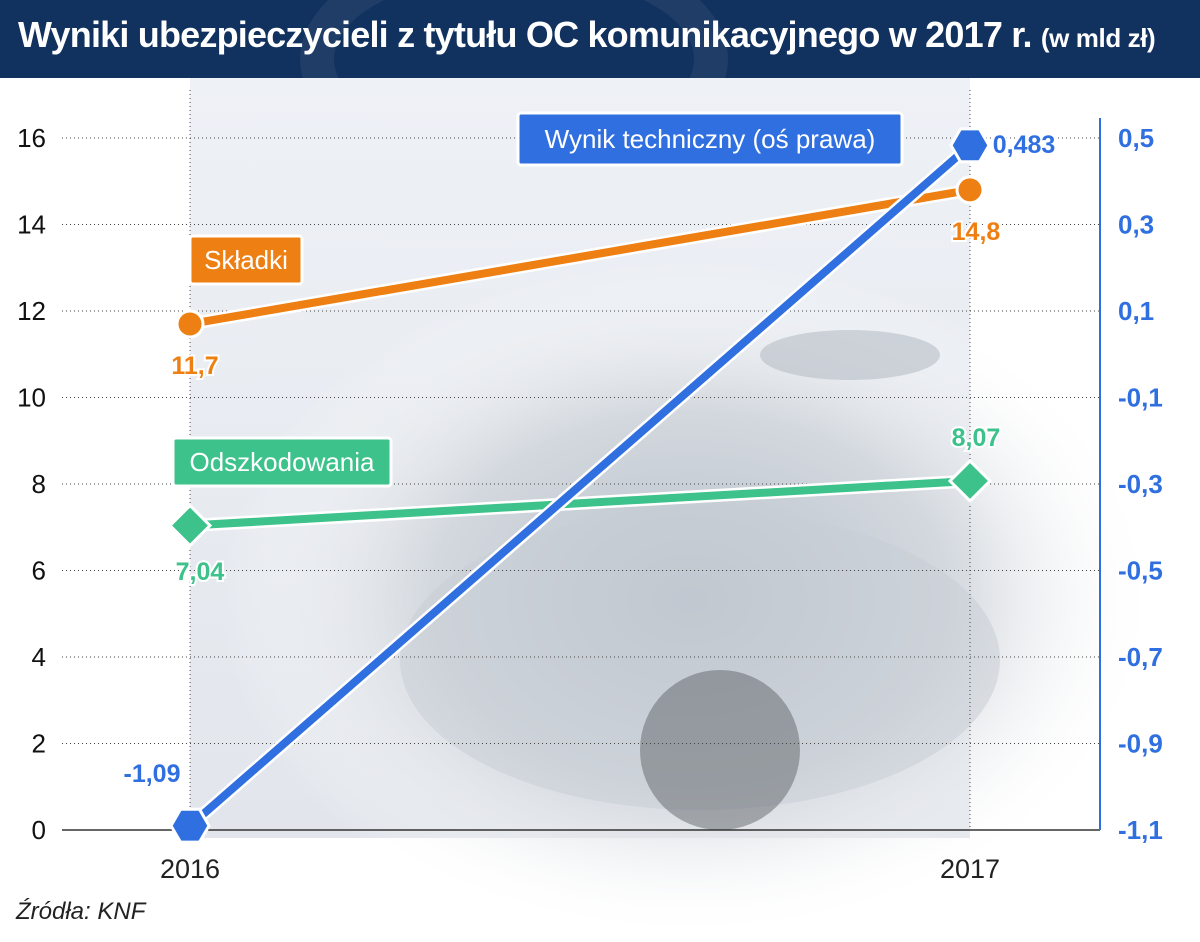  I want to click on left-tick-label: 14, so click(31, 225).